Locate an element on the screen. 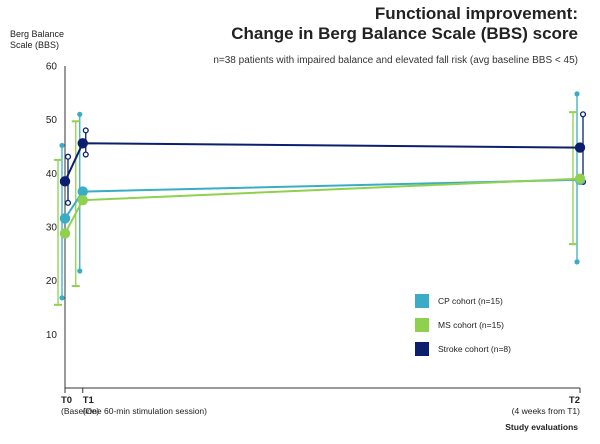 The height and width of the screenshot is (444, 600). legend-item-cp: CP cohort (n=15) is located at coordinates (463, 301).